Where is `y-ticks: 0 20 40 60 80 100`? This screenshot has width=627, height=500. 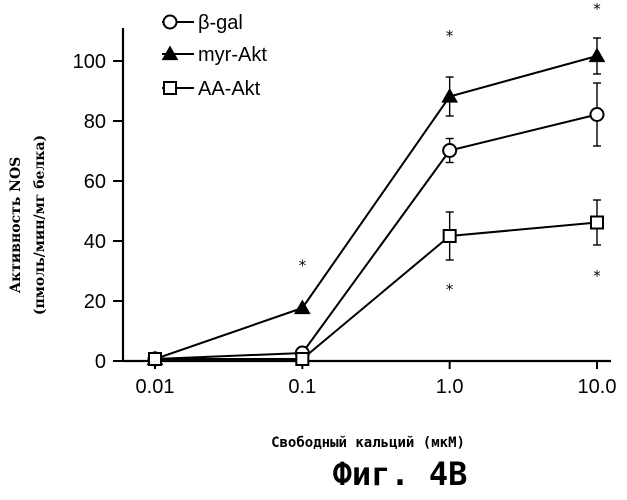
y-ticks: 0 20 40 60 80 100 is located at coordinates (98, 212).